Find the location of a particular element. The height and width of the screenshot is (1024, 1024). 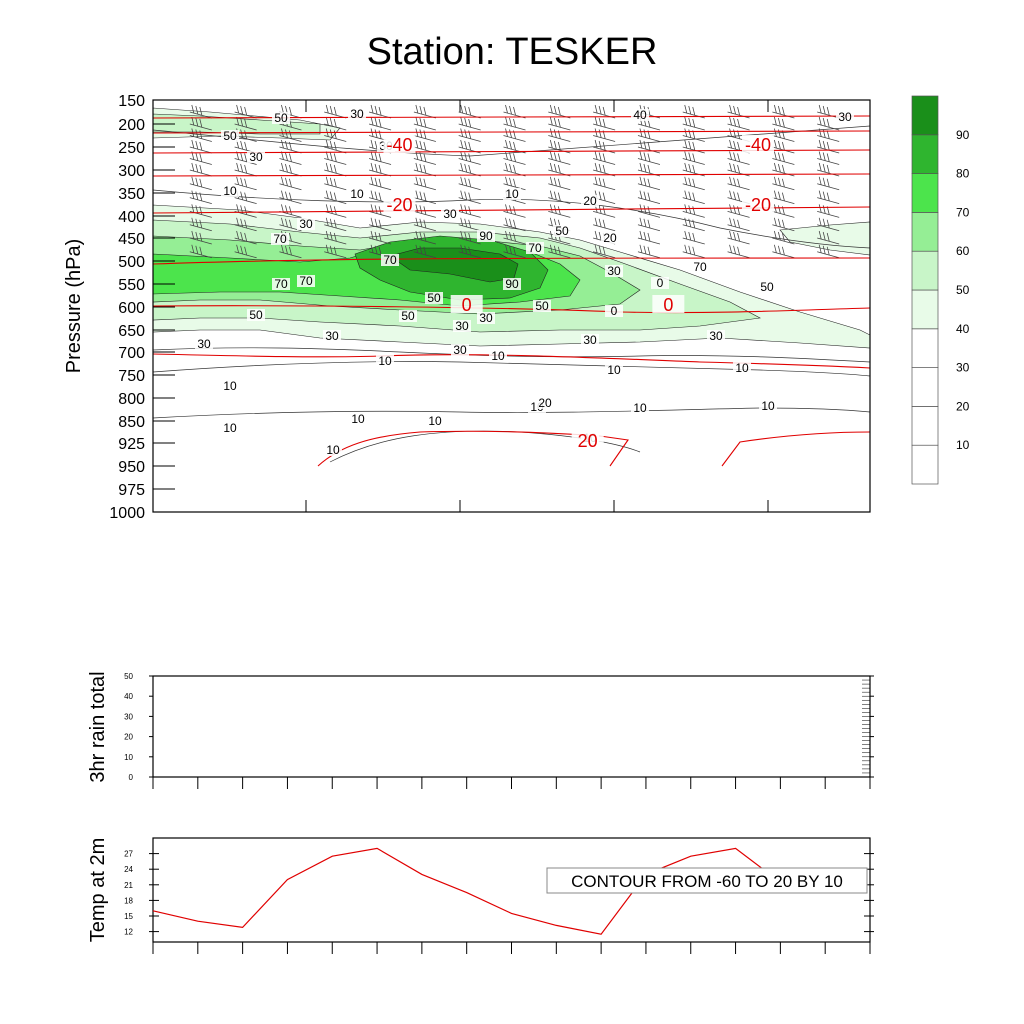

temperature-label-text: -20 is located at coordinates (758, 205).